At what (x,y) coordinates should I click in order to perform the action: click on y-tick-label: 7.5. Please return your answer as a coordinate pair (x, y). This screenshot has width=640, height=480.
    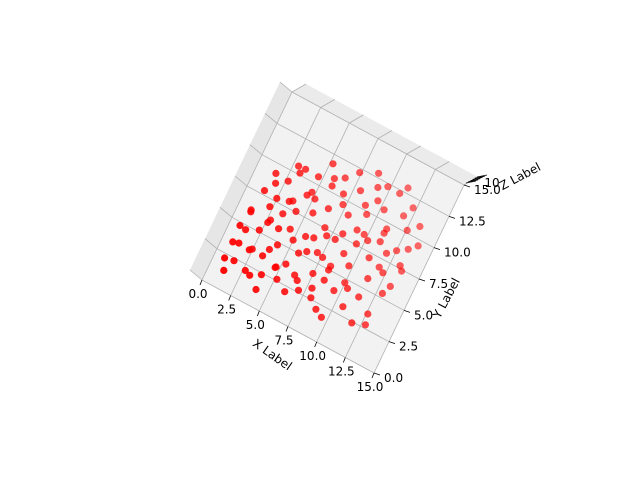
    Looking at the image, I should click on (438, 284).